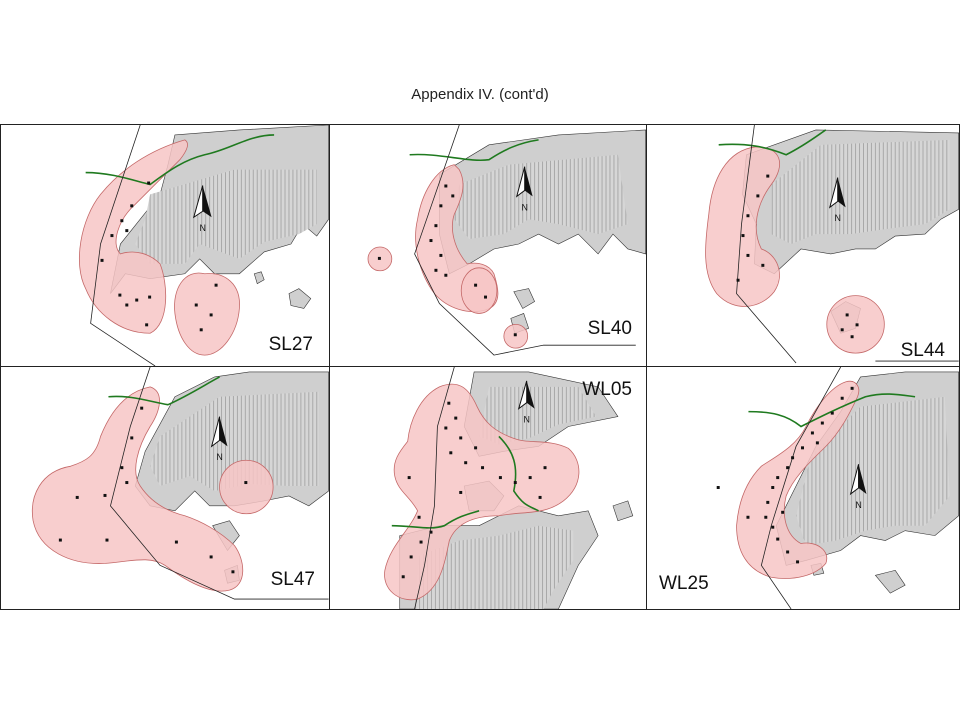 The height and width of the screenshot is (720, 960). I want to click on panel-label-sl44: SL44, so click(922, 350).